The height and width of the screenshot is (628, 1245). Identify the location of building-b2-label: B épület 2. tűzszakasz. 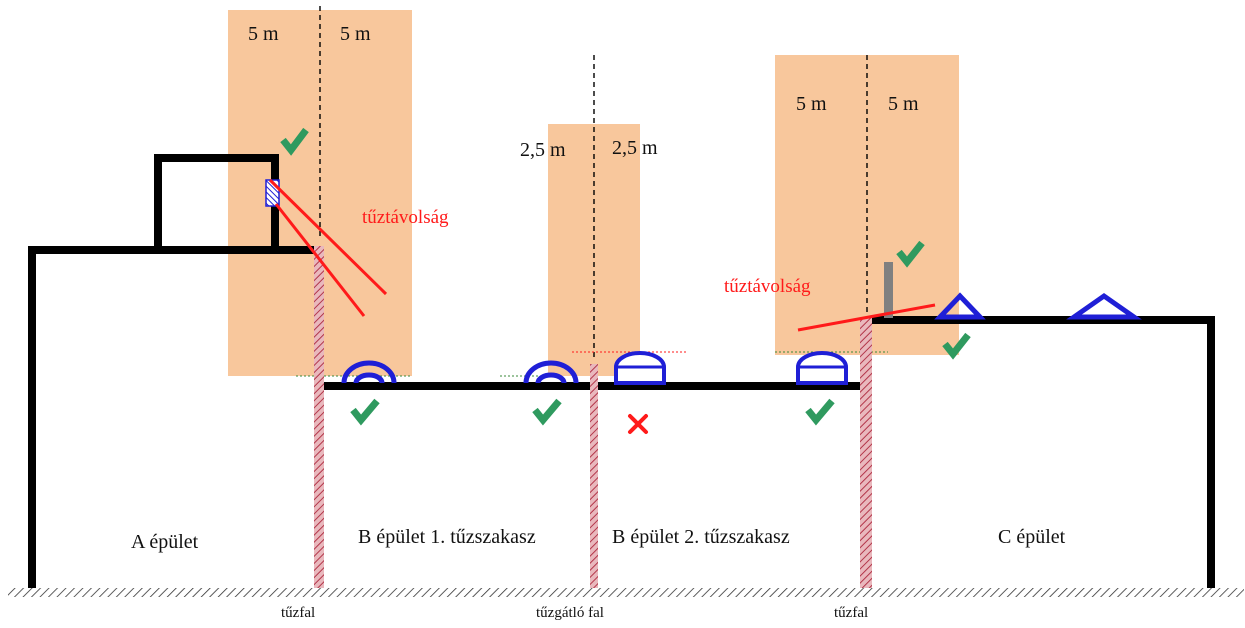
(701, 537).